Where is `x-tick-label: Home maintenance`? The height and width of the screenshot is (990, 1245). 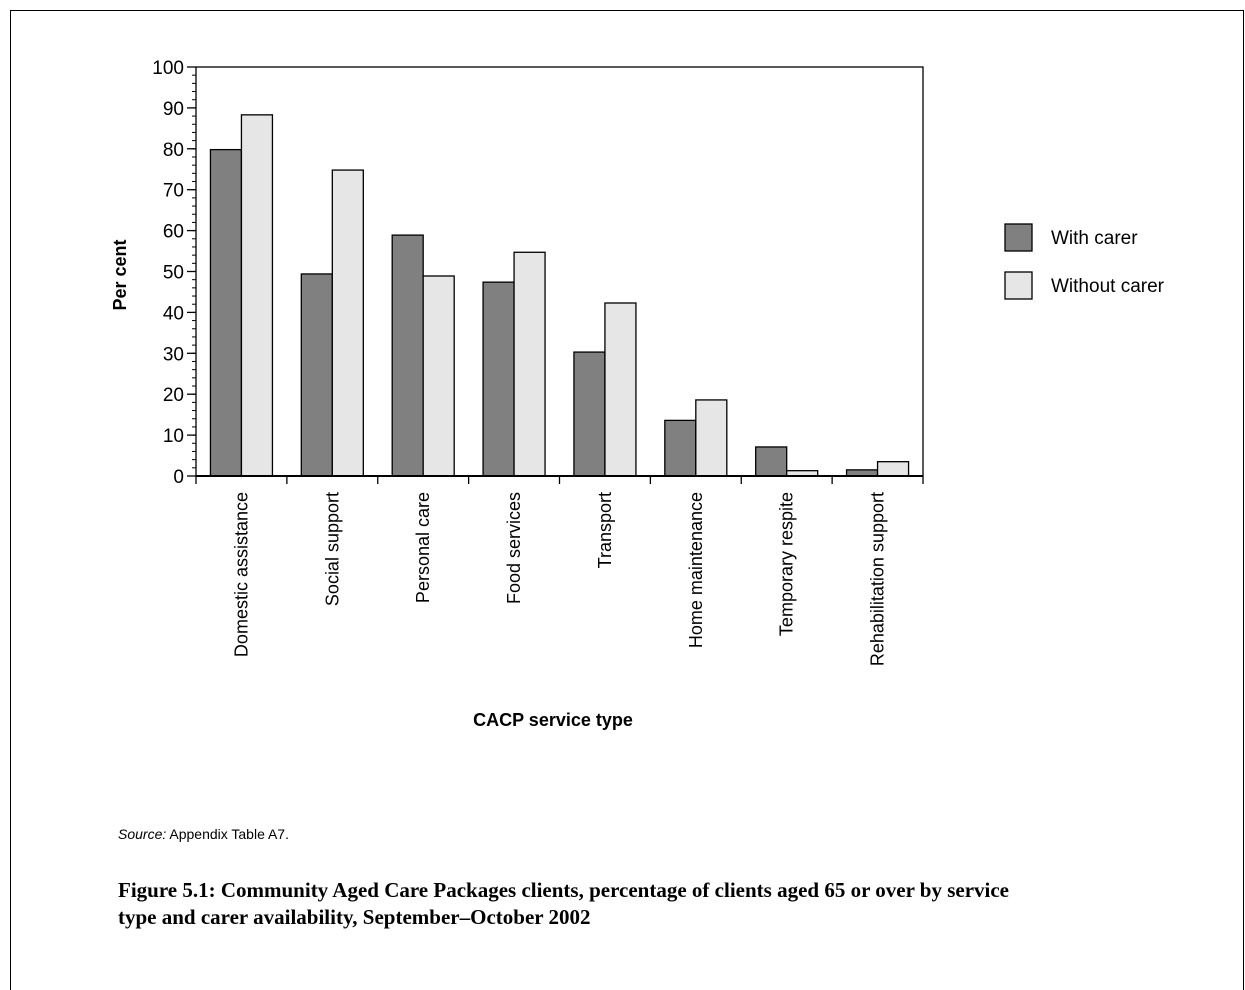
x-tick-label: Home maintenance is located at coordinates (696, 570).